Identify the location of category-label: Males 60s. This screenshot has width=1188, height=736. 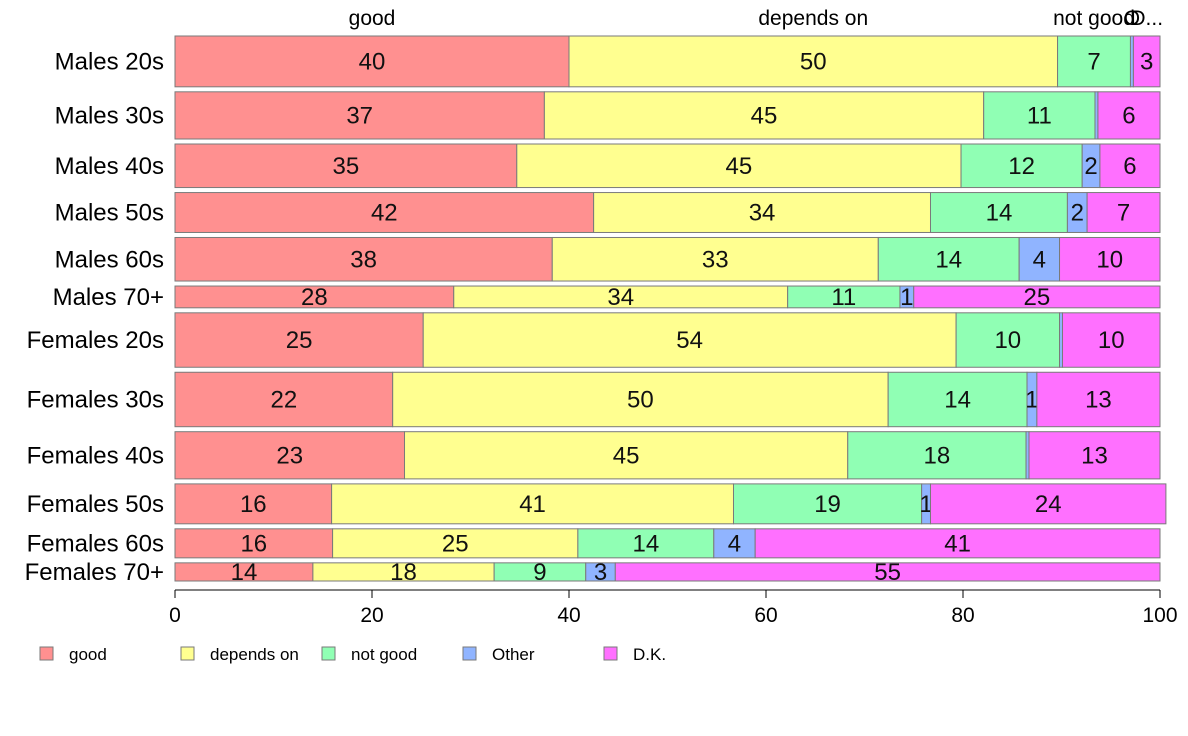
(109, 259).